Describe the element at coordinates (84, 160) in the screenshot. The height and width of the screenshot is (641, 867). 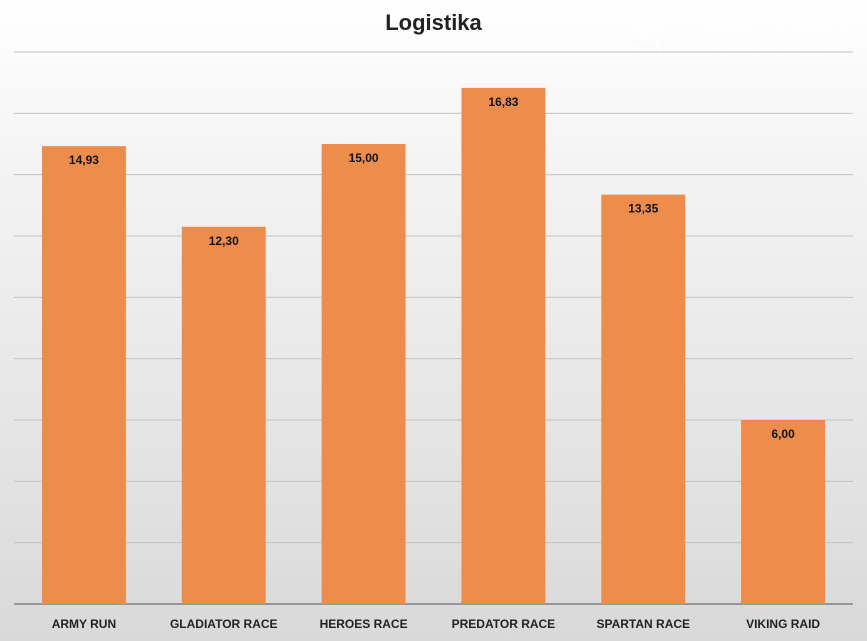
I see `data-label: 14,93` at that location.